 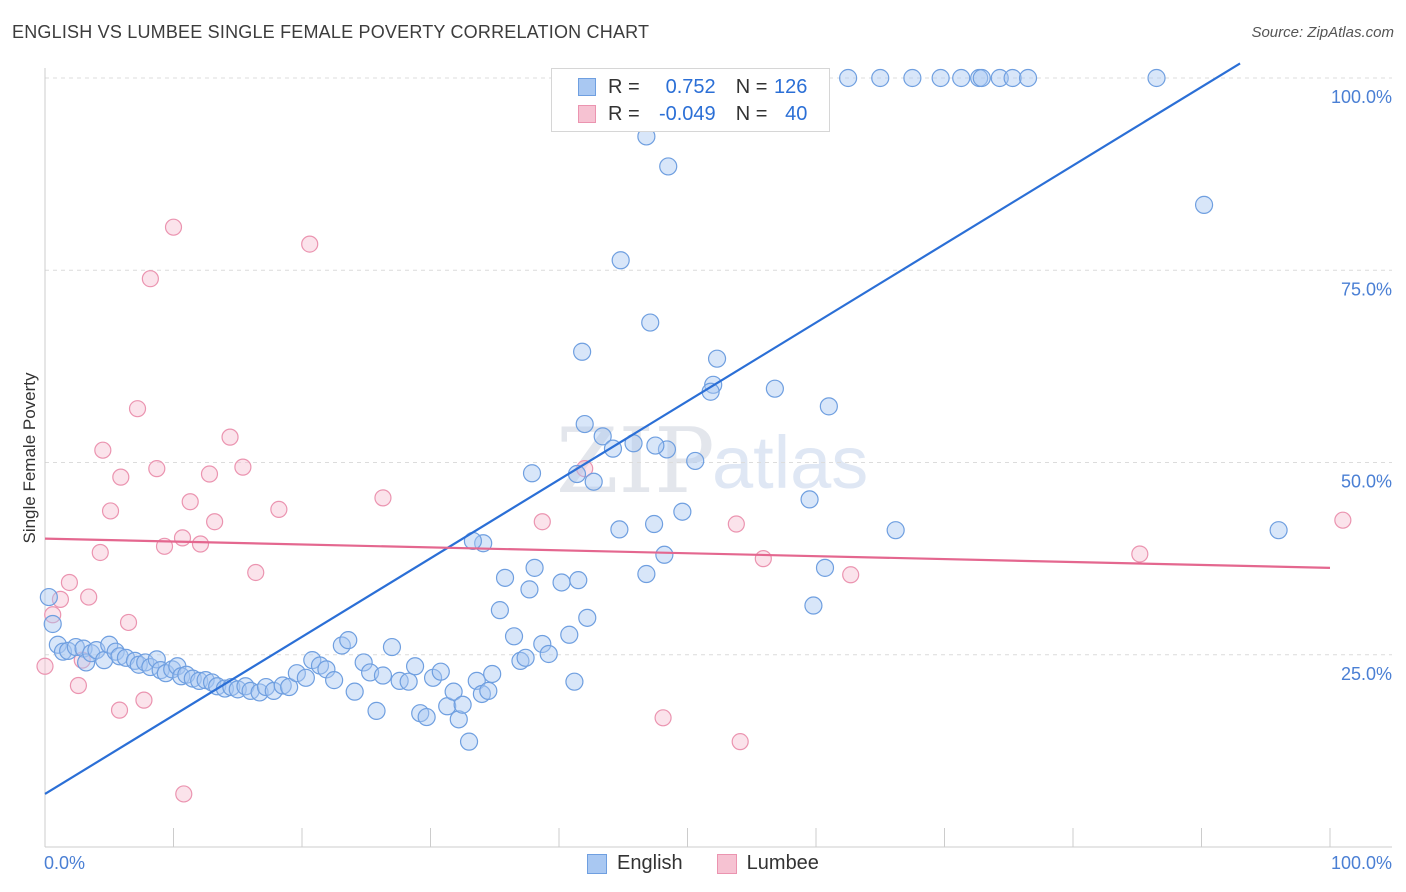 What do you see at coordinates (597, 863) in the screenshot?
I see `english-legend-swatch` at bounding box center [597, 863].